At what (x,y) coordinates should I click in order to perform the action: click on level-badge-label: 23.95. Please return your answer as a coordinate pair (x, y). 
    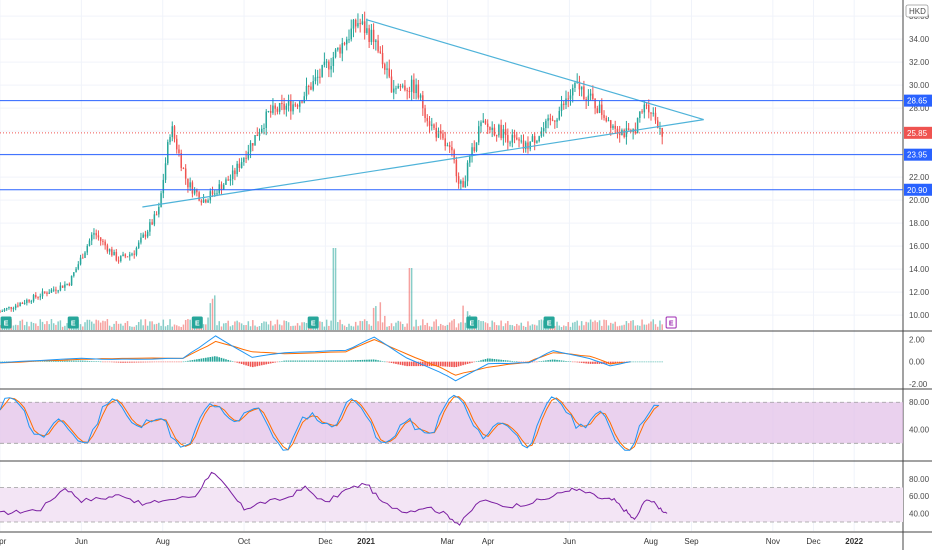
    Looking at the image, I should click on (917, 155).